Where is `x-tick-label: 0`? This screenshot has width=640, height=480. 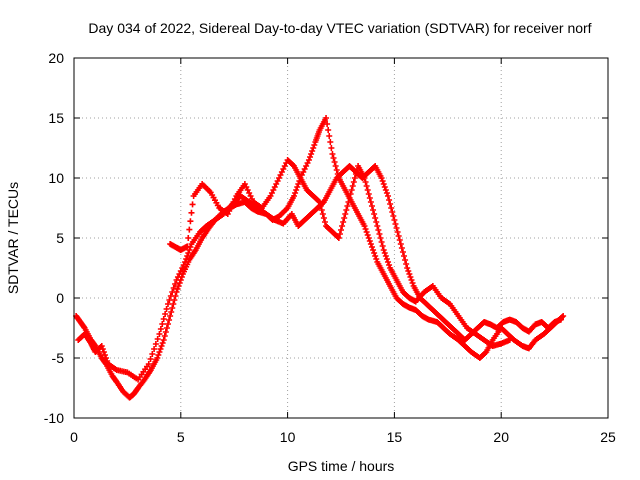
x-tick-label: 0 is located at coordinates (74, 437).